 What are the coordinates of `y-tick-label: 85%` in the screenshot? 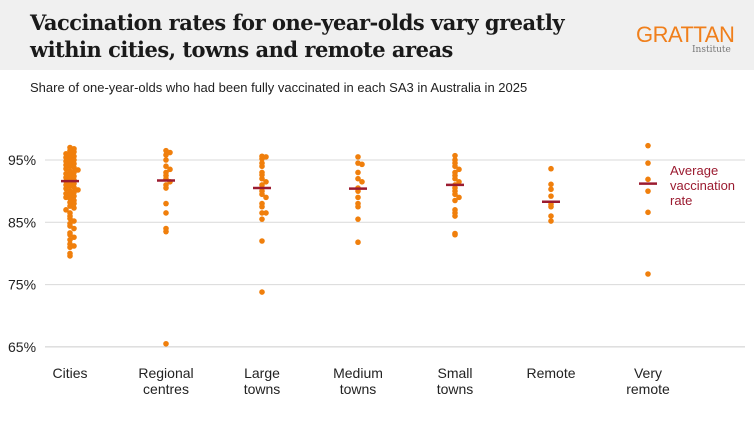 It's located at (22, 222).